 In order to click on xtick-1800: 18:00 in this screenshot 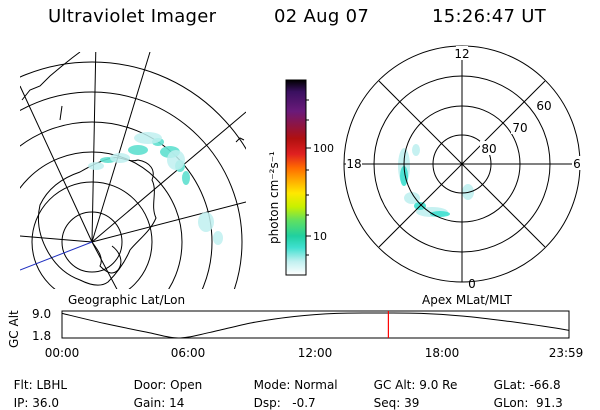, I will do `click(442, 353)`.